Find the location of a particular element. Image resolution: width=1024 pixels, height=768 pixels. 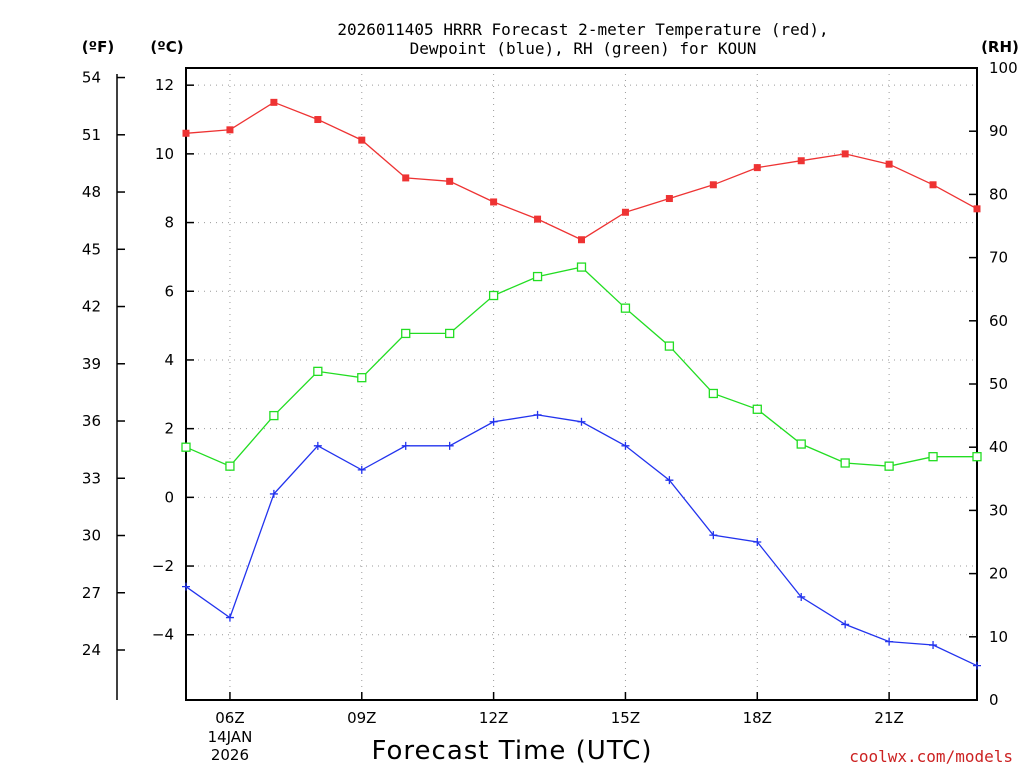

c-tick-label: 12 is located at coordinates (164, 85).